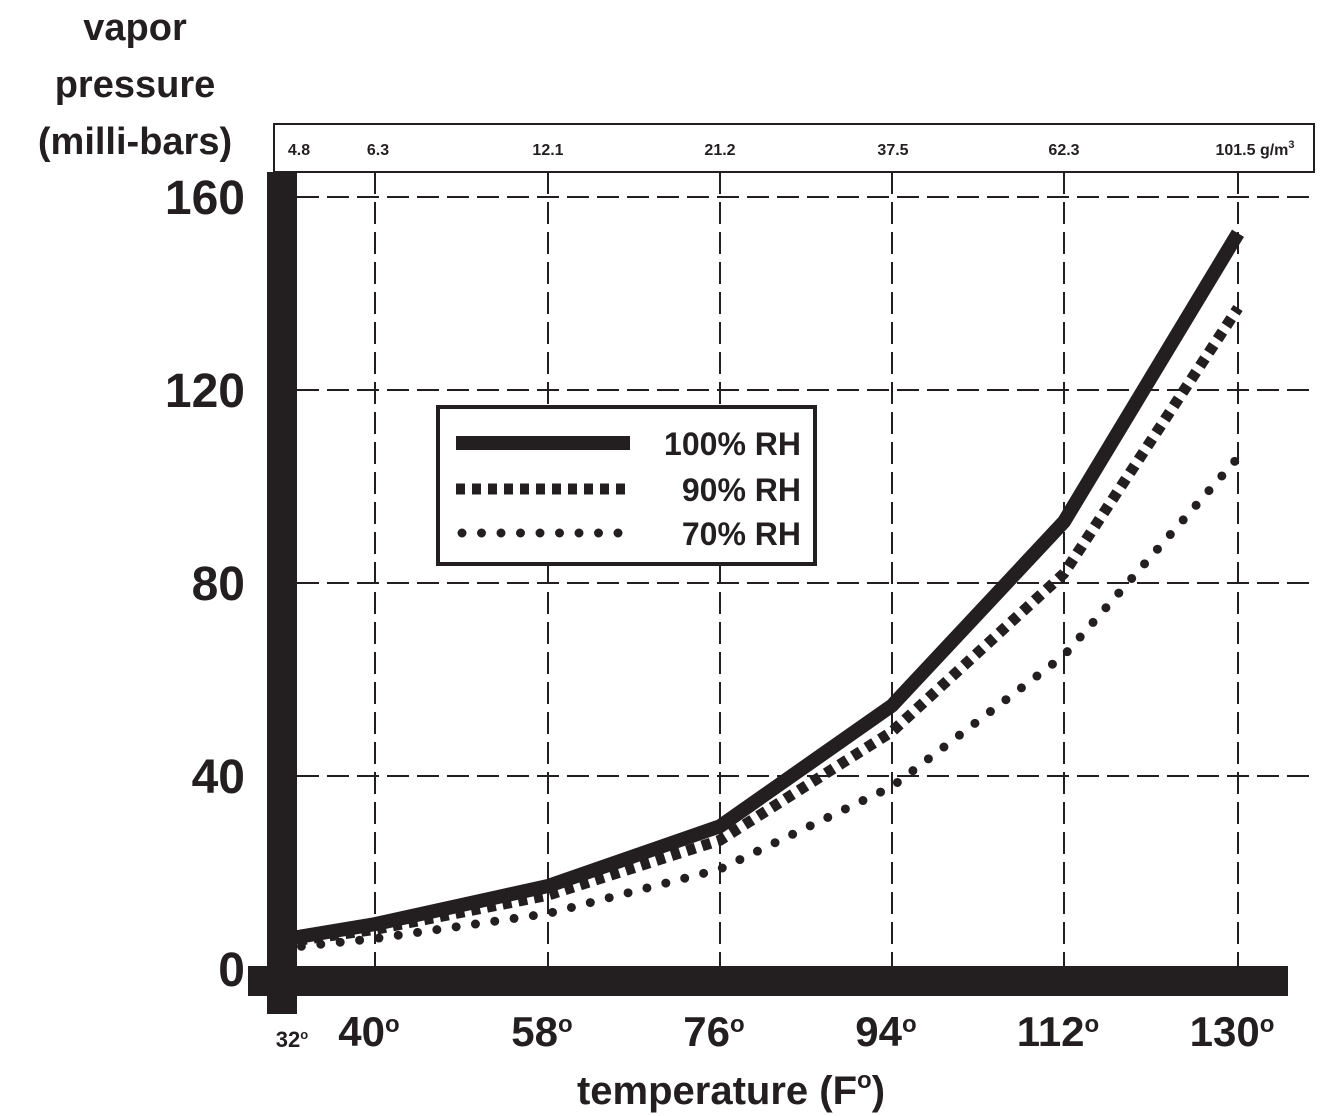  What do you see at coordinates (541, 1031) in the screenshot?
I see `x-tick-label-58: 58o` at bounding box center [541, 1031].